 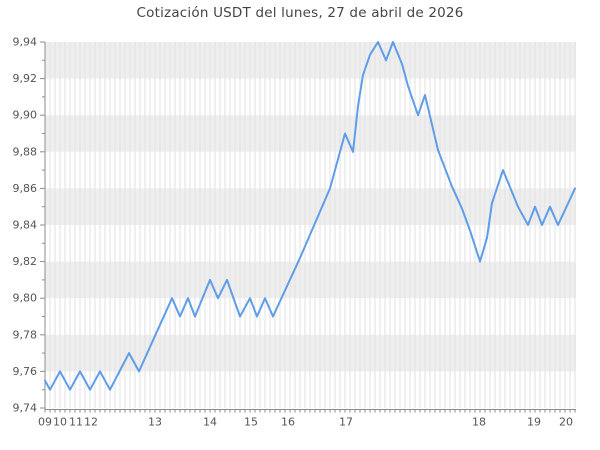 I want to click on y-tick-label: 9,76, so click(x=25, y=371).